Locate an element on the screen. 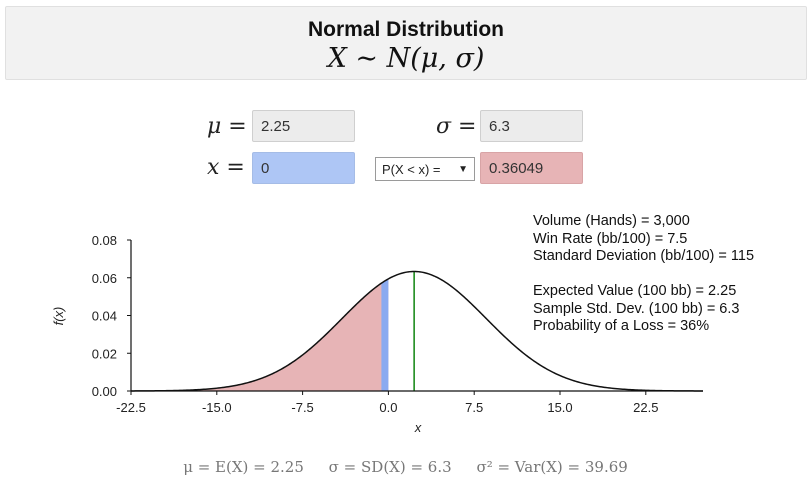 The height and width of the screenshot is (495, 811). info-loss-probability: Probability of a Loss = 36% is located at coordinates (621, 326).